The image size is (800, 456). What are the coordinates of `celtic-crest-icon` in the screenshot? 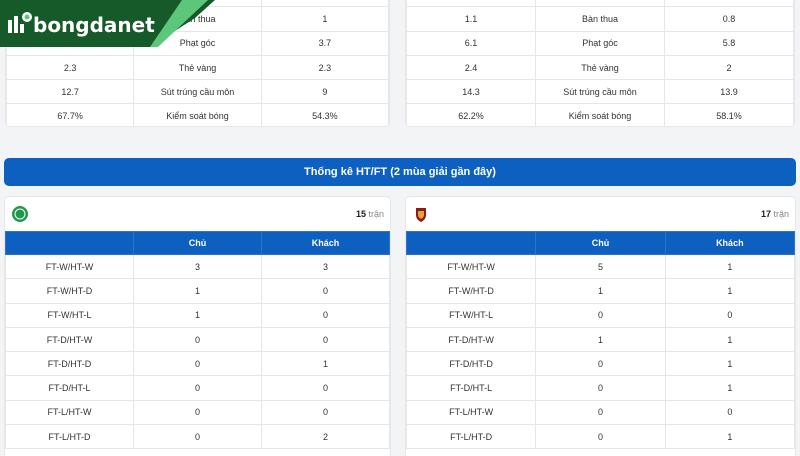 It's located at (20, 214).